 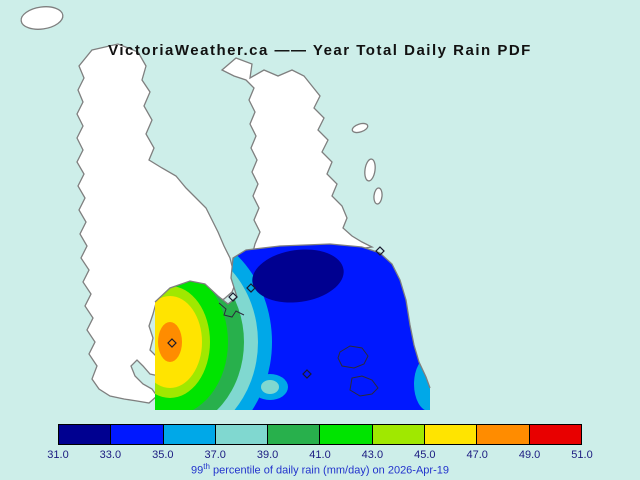 I want to click on colorbar-tick: 43.0, so click(x=372, y=455).